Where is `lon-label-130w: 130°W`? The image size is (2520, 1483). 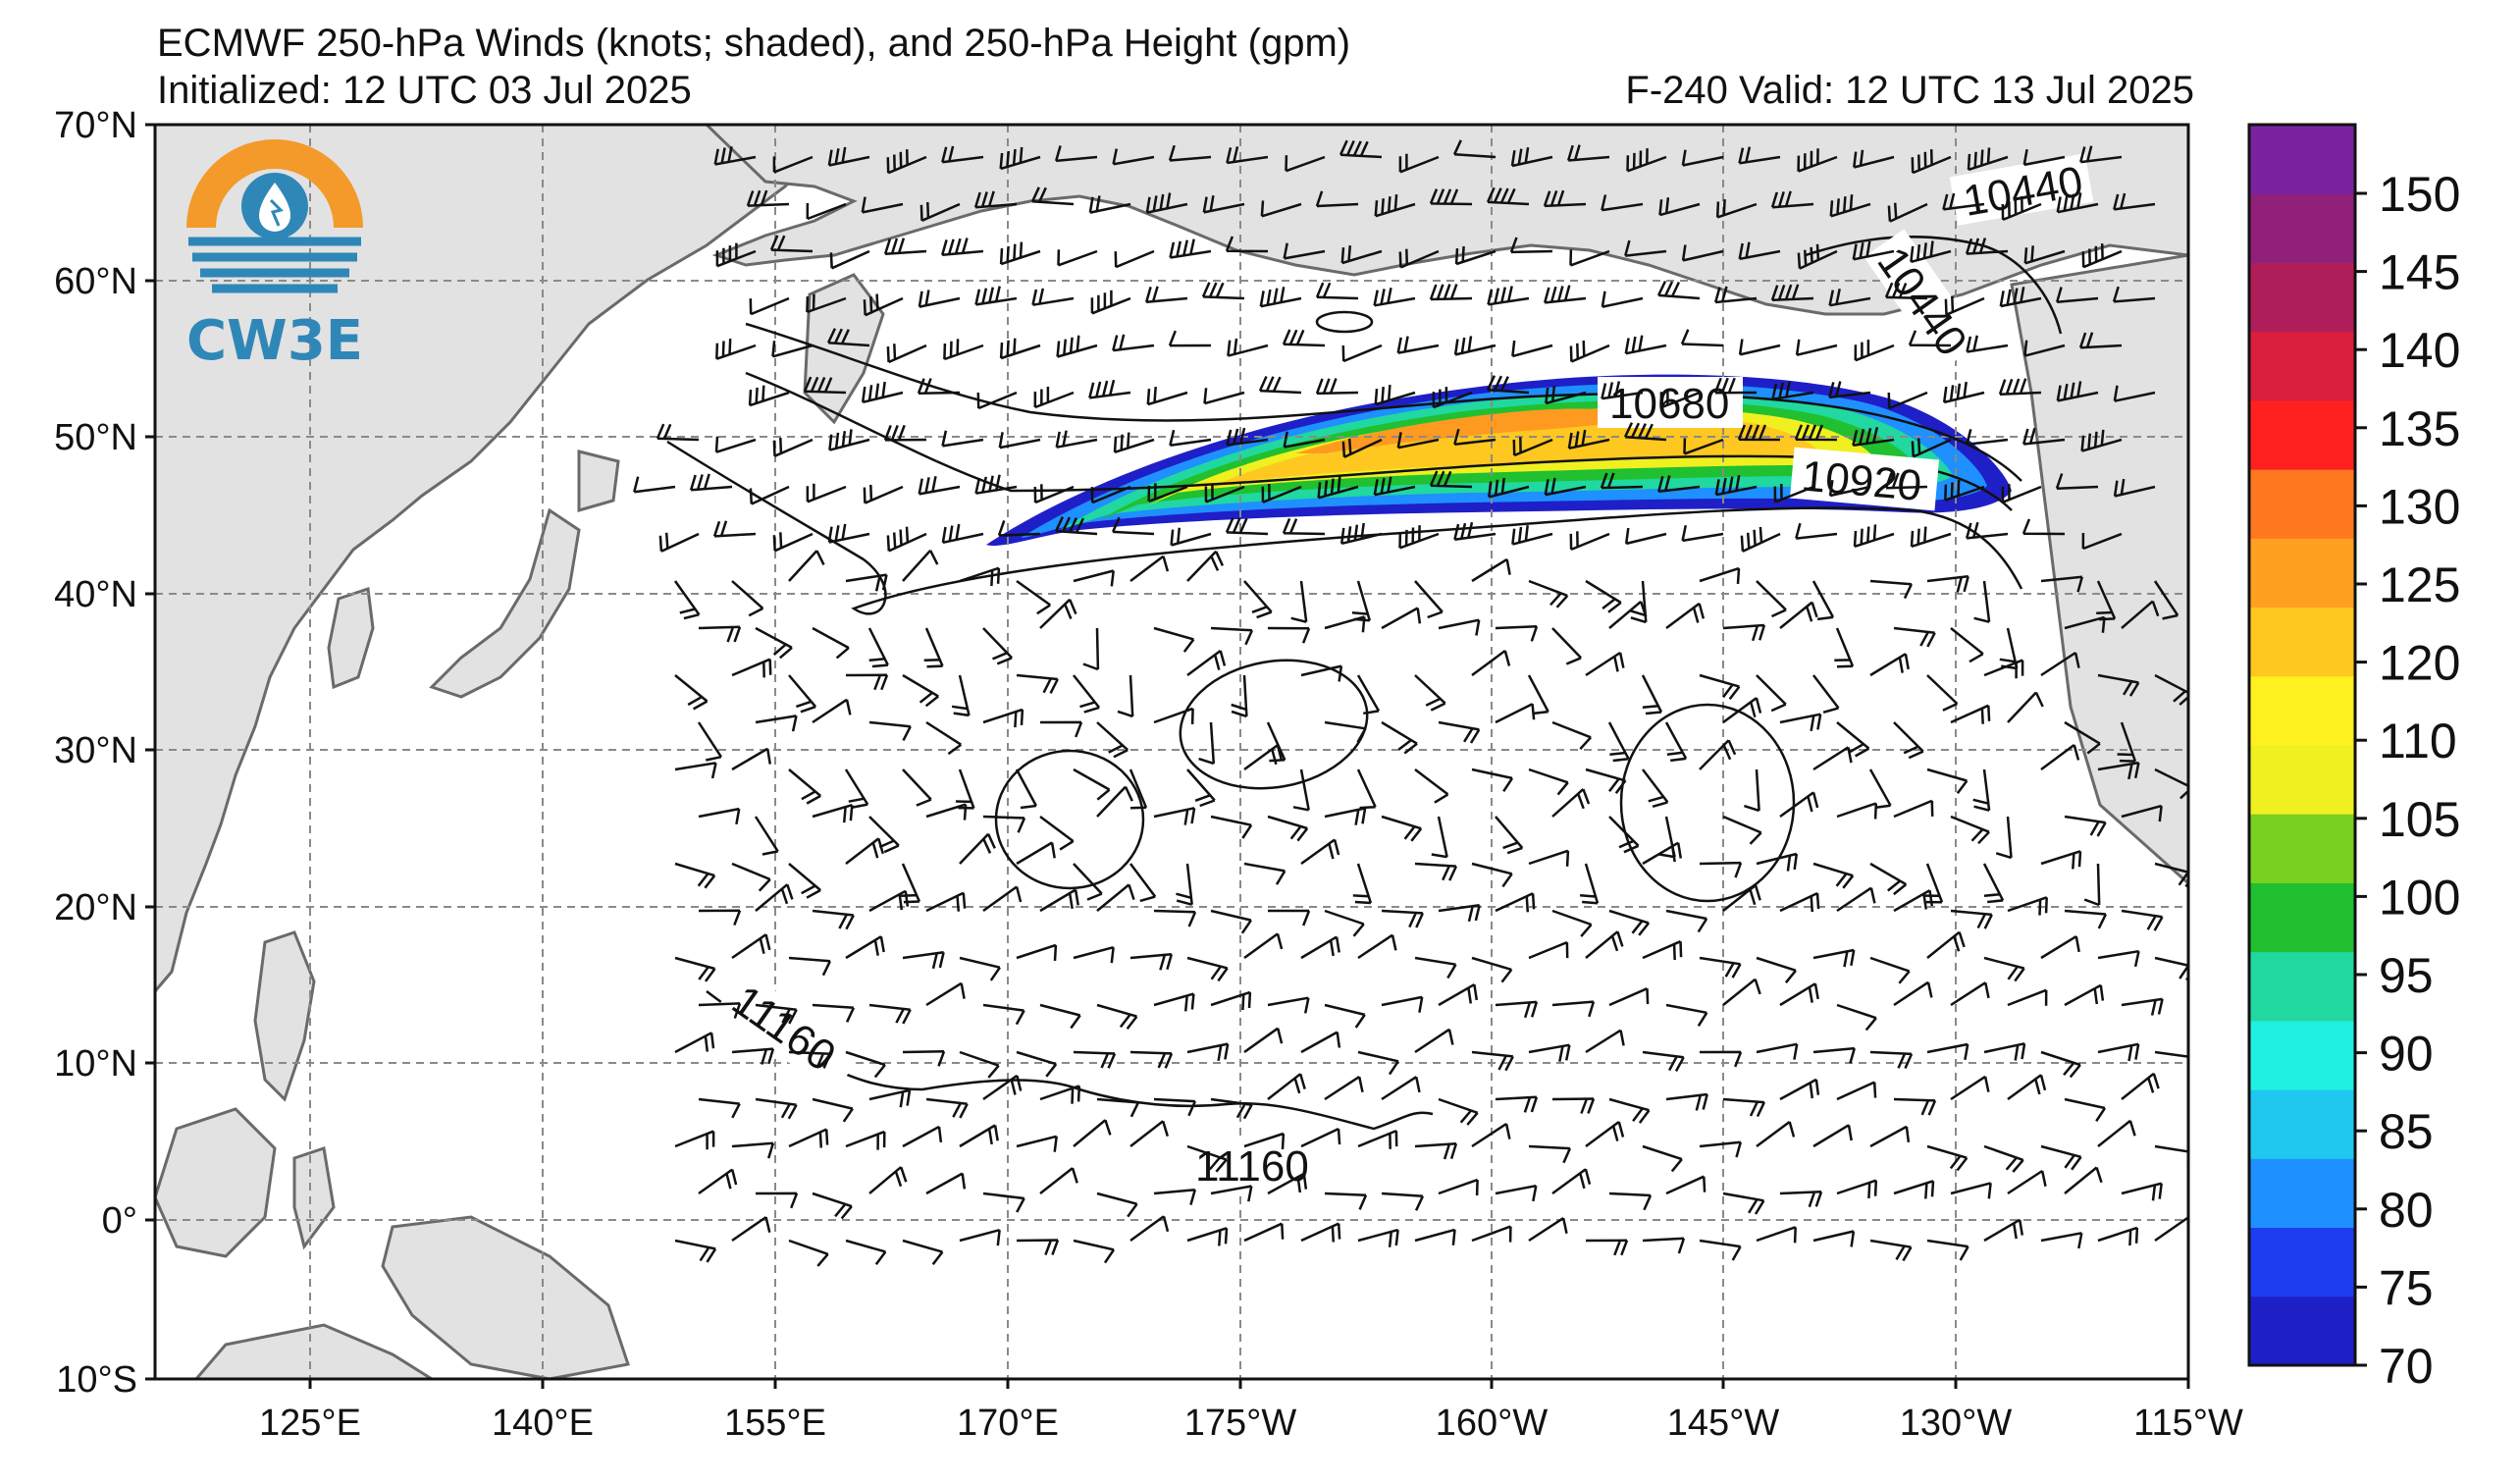 lon-label-130w: 130°W is located at coordinates (1956, 1424).